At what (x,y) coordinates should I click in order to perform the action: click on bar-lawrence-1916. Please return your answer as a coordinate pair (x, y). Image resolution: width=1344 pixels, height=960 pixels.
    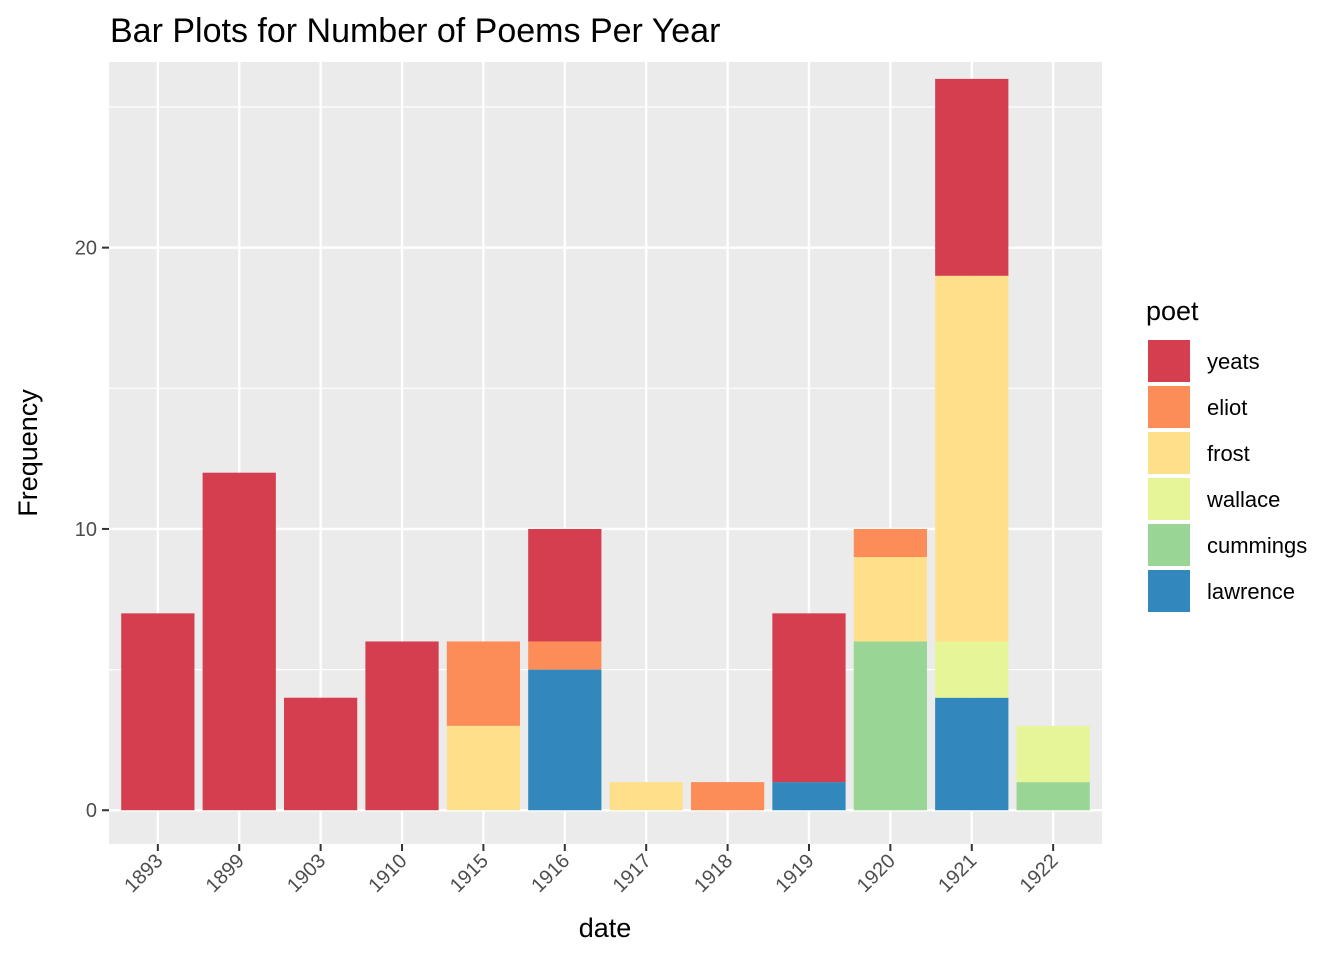
    Looking at the image, I should click on (565, 740).